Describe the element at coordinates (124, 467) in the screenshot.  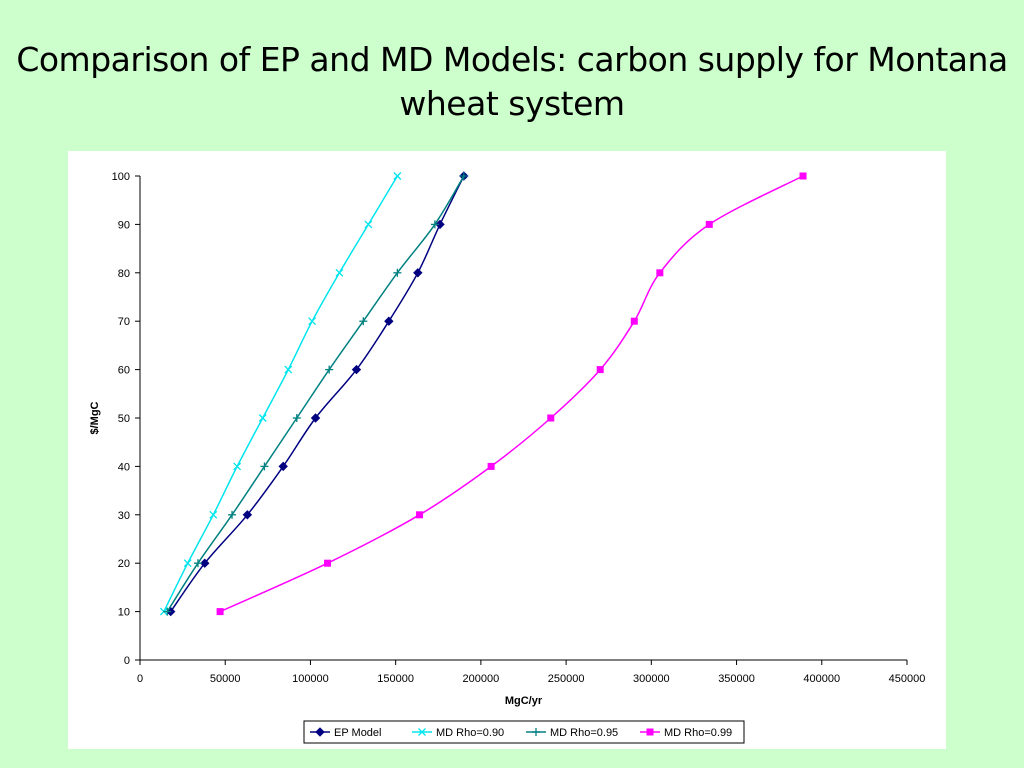
I see `y-tick-label: 40` at that location.